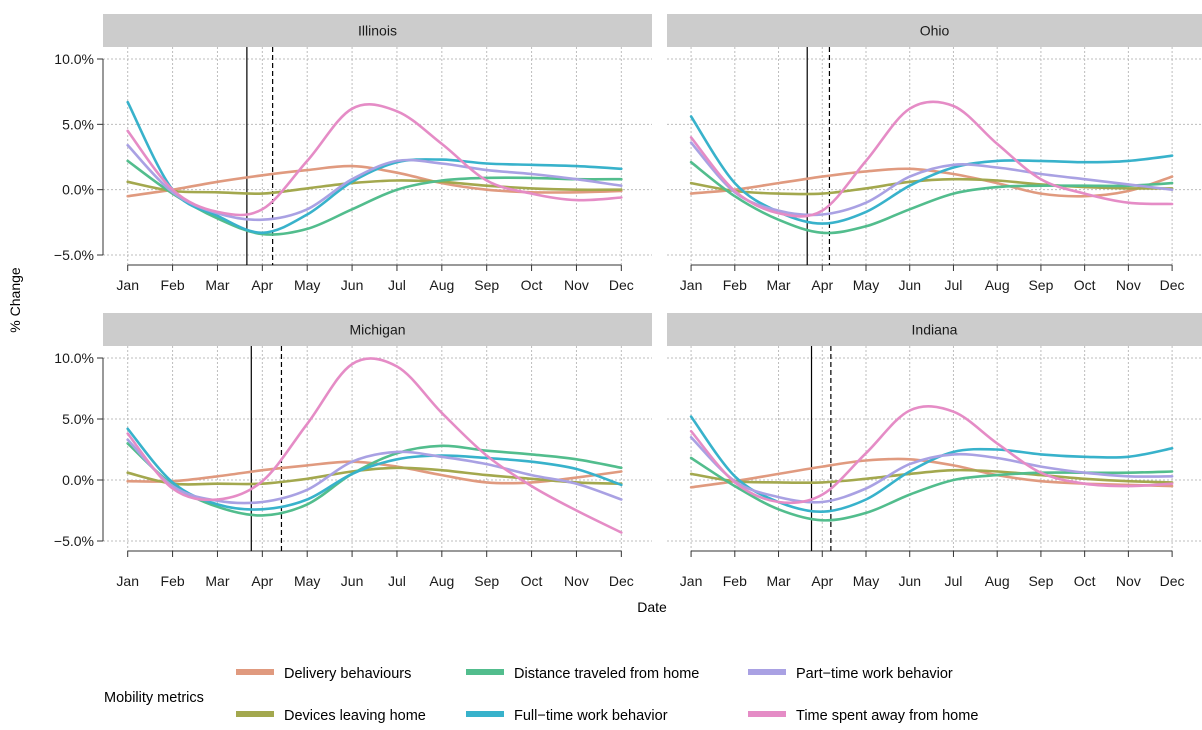 The image size is (1202, 730). I want to click on panel-title: Michigan, so click(377, 330).